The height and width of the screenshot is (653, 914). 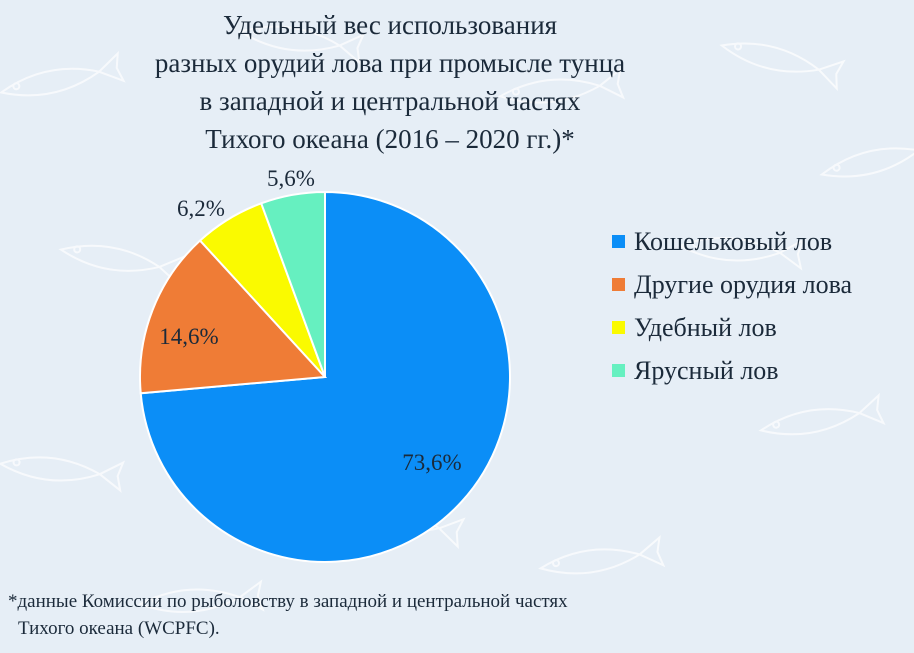 I want to click on title-line-2: разных орудий лова при промысле тунца, so click(x=390, y=63).